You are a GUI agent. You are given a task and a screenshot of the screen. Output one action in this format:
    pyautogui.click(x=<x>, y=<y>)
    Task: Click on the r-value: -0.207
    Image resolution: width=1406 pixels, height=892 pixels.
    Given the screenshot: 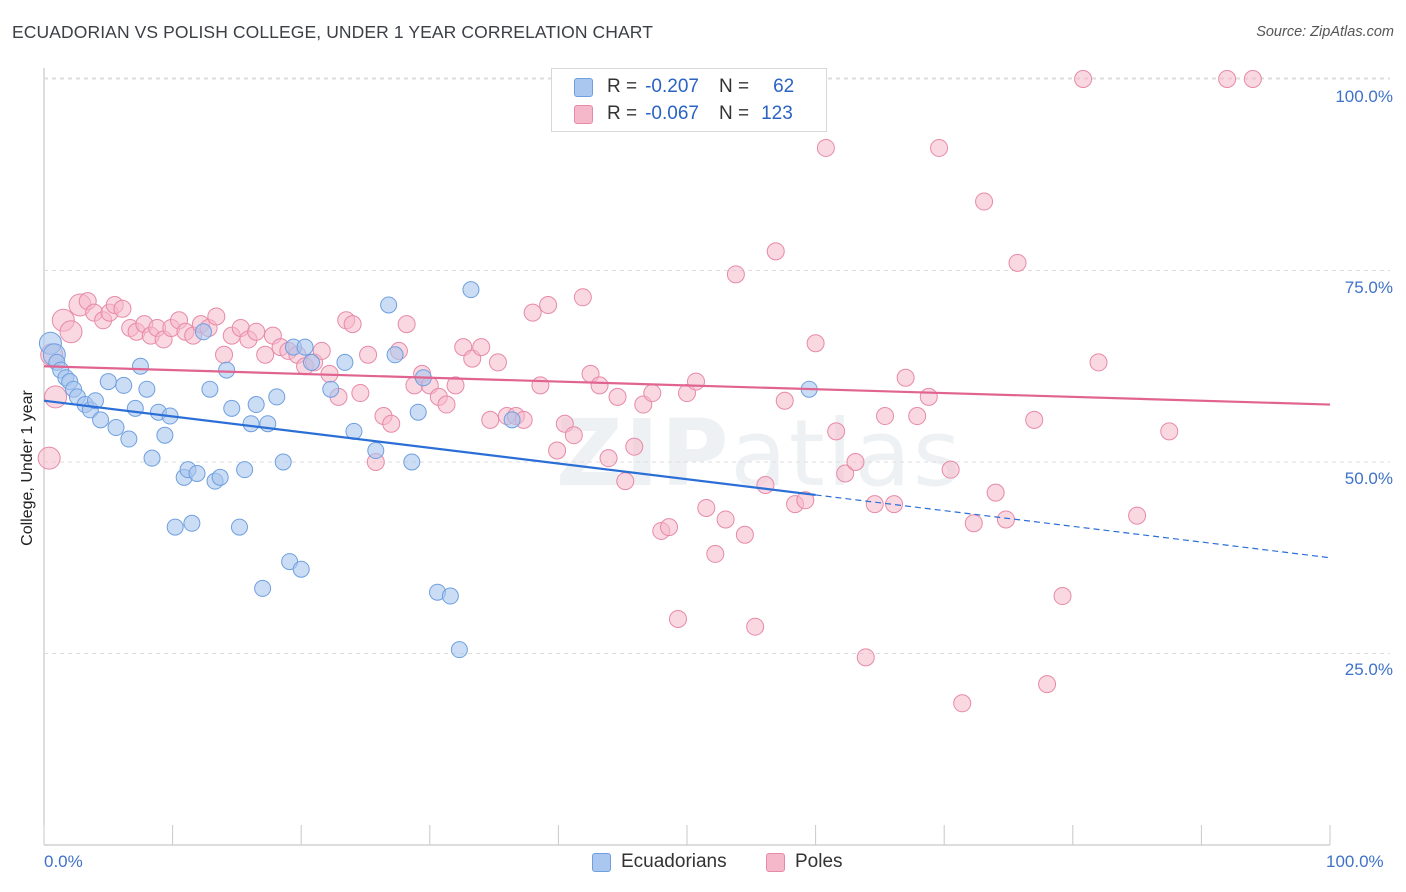 What is the action you would take?
    pyautogui.click(x=672, y=86)
    